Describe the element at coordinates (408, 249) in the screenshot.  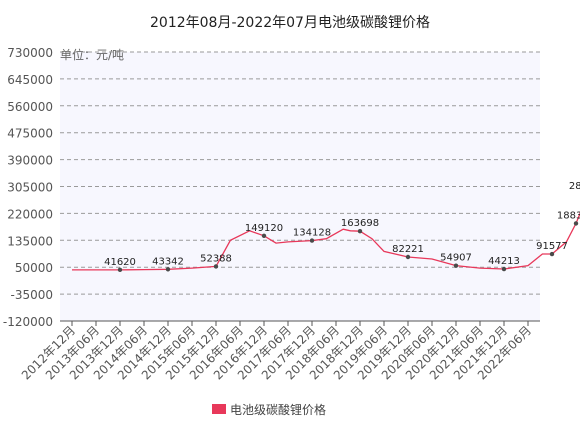
I see `data-label: 82221` at that location.